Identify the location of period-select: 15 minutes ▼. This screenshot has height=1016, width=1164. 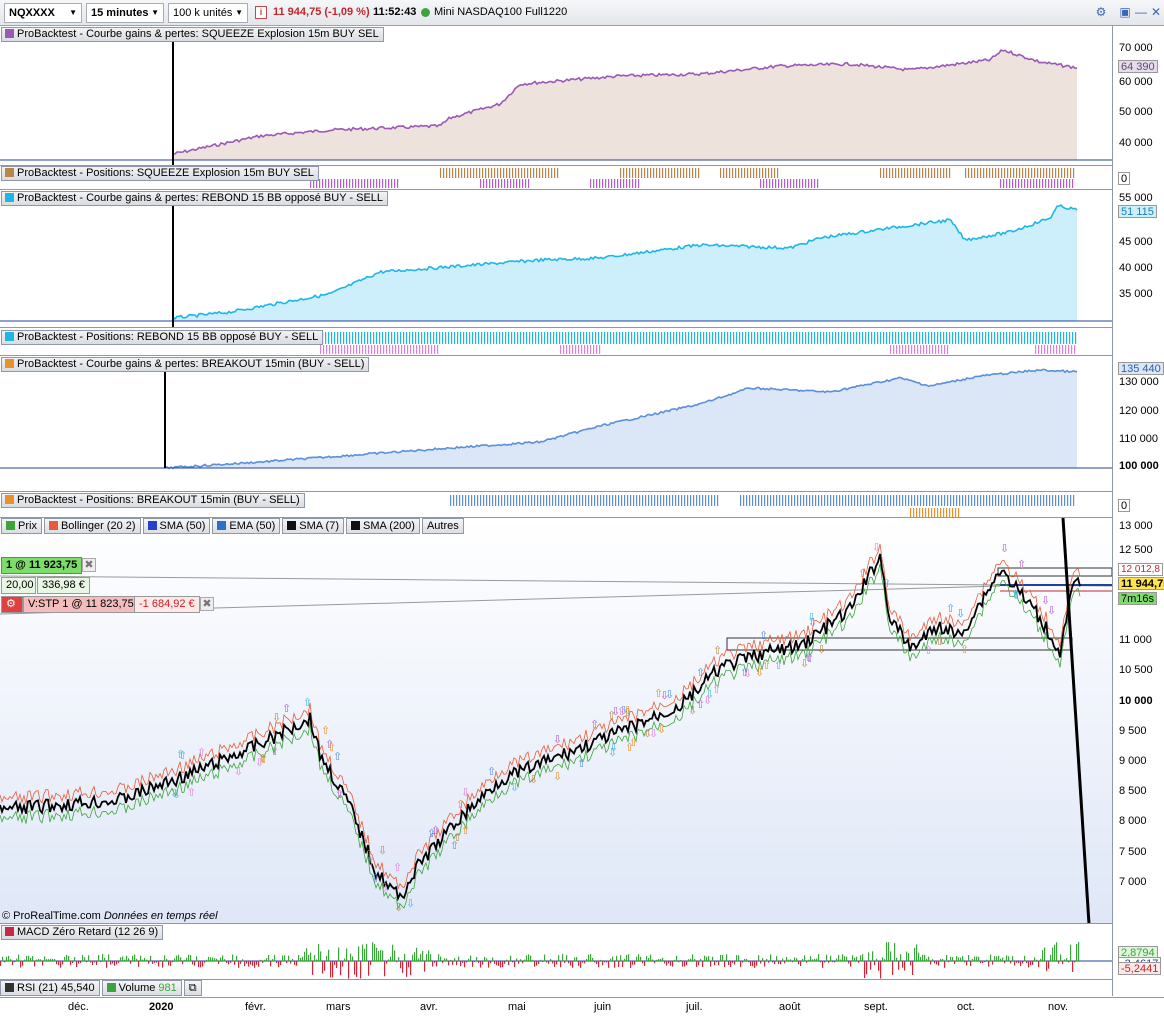
(125, 13).